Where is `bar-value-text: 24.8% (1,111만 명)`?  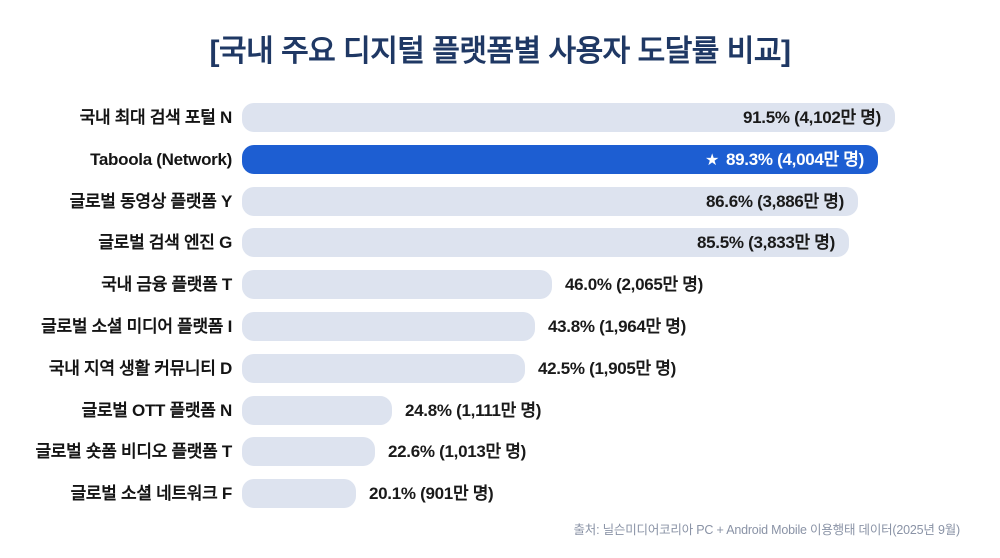
bar-value-text: 24.8% (1,111만 명) is located at coordinates (473, 410).